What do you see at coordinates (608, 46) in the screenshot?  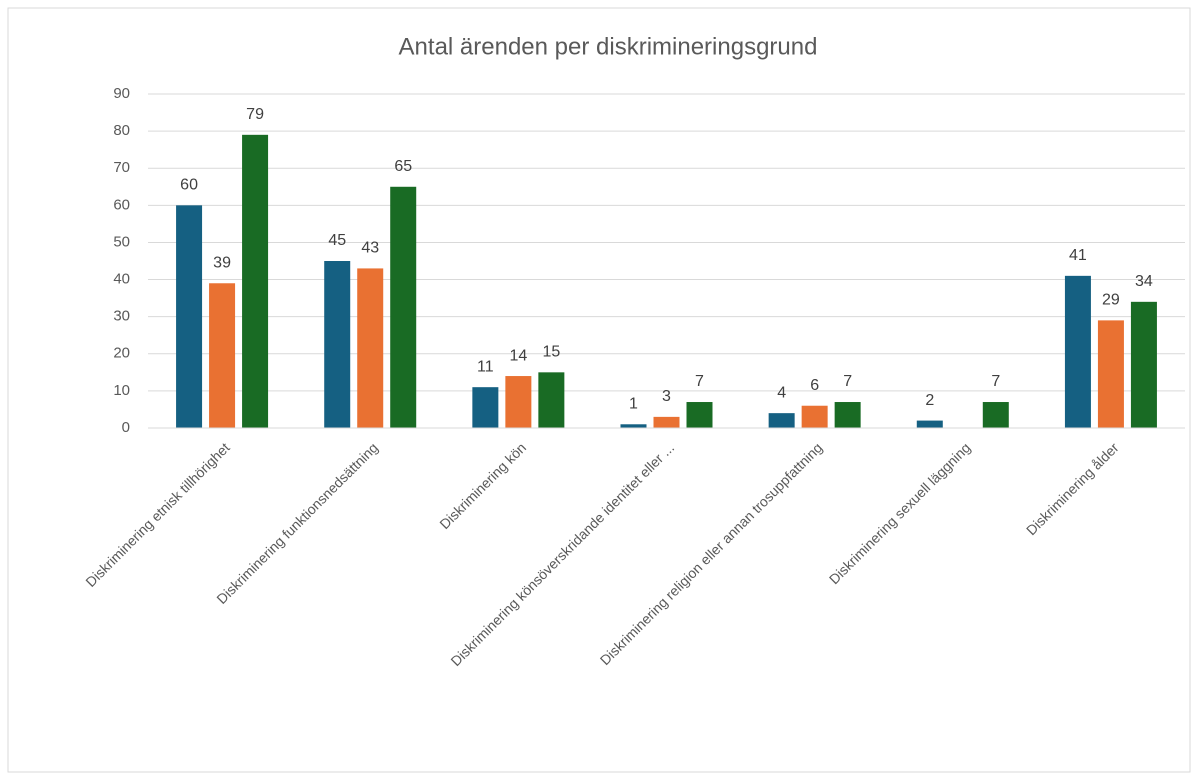 I see `chart-title: Antal ärenden per diskrimineringsgrund` at bounding box center [608, 46].